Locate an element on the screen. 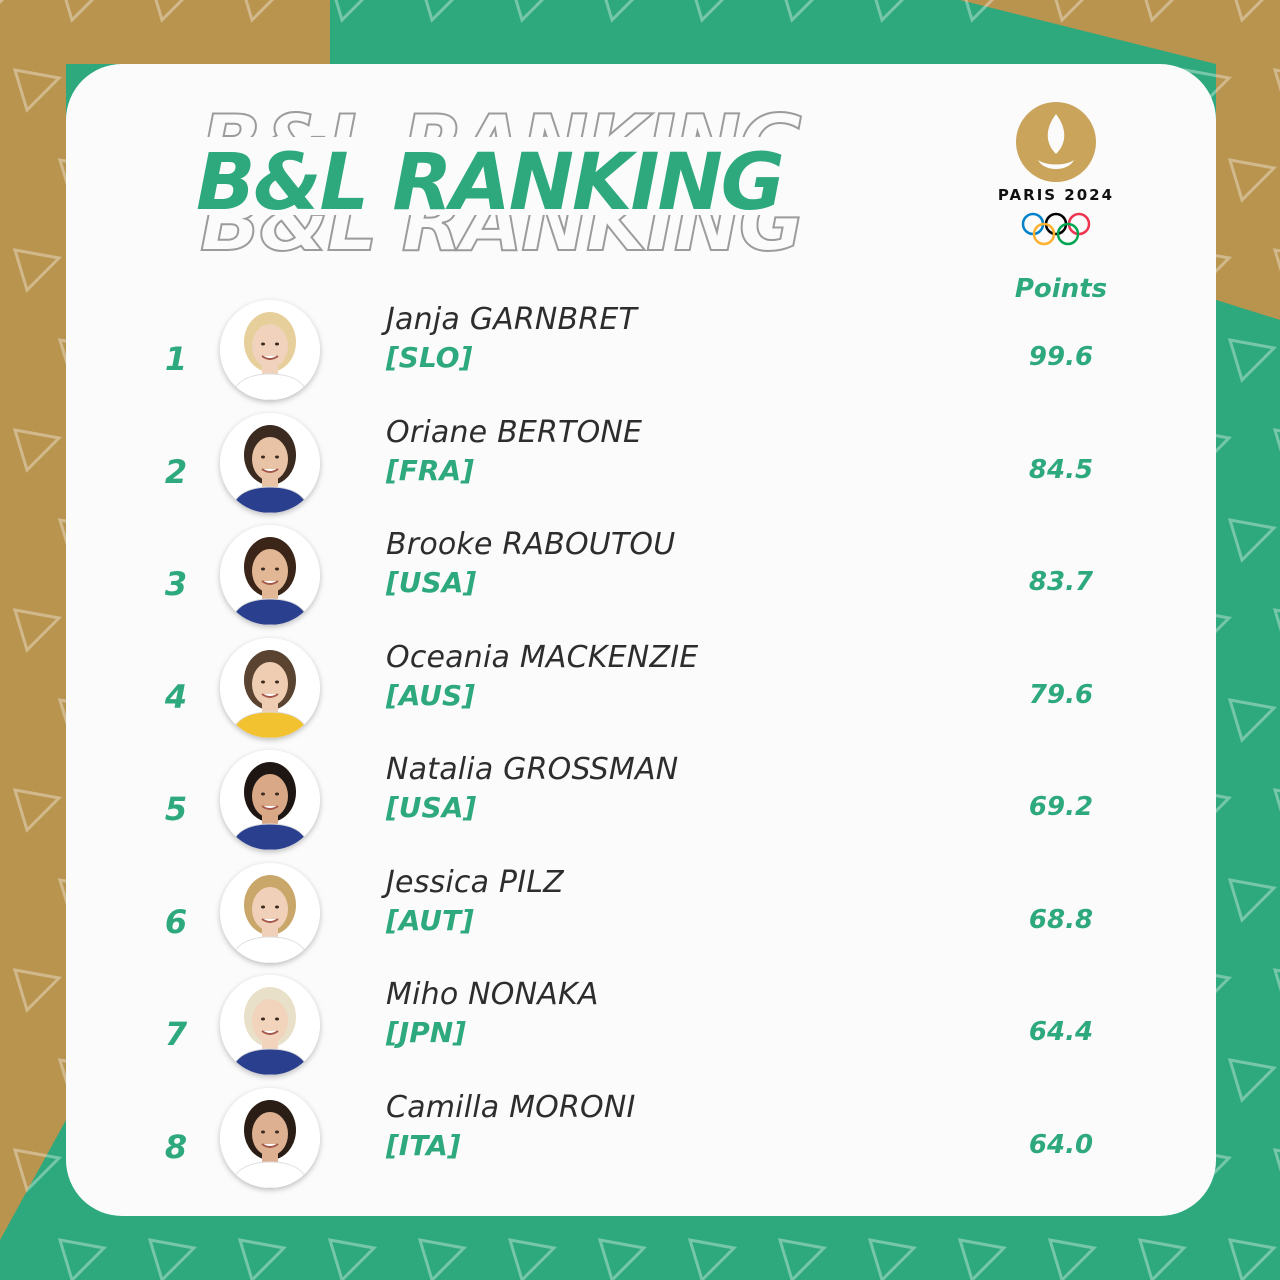 Image resolution: width=1280 pixels, height=1280 pixels. title-block: B&L RANKING B&L RANKING B&L RANKING is located at coordinates (516, 183).